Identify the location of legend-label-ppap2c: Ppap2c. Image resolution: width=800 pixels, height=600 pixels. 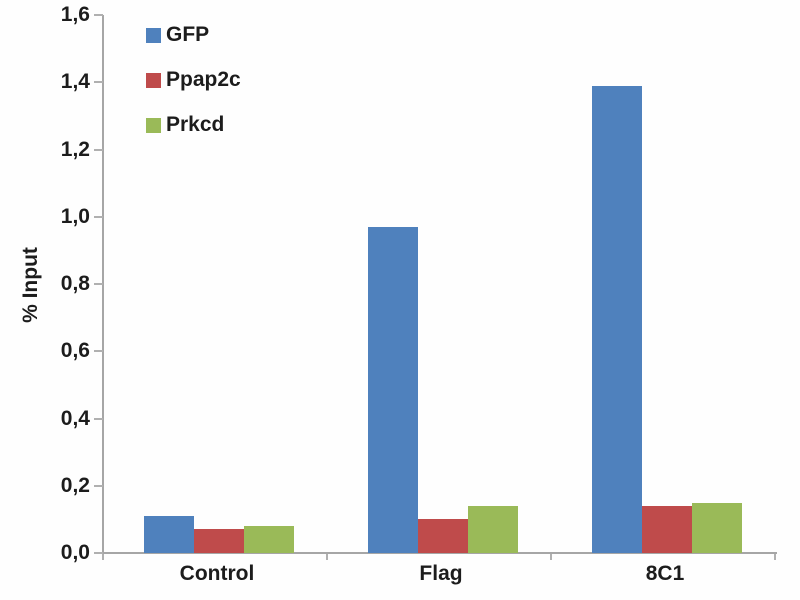
(203, 79).